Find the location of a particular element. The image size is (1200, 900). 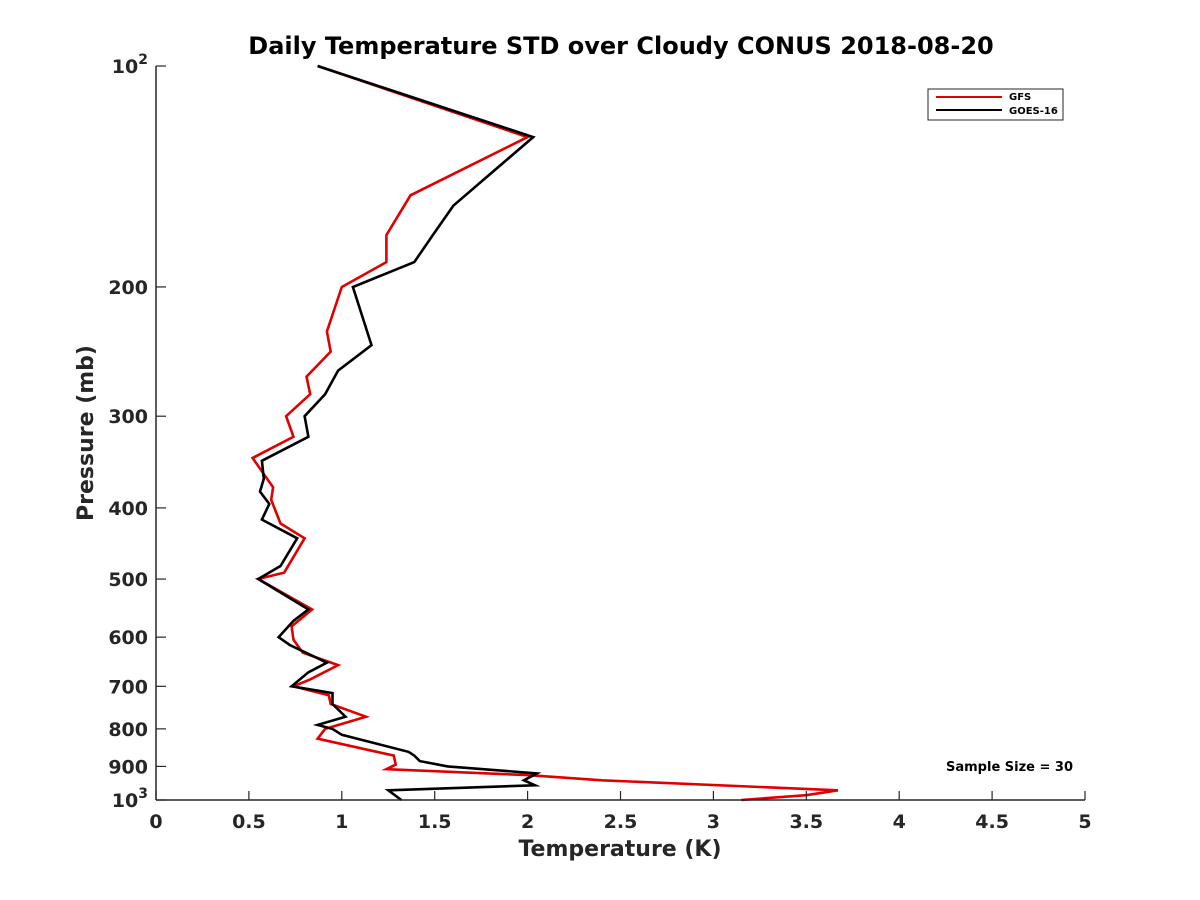

y-tick-label: 300 is located at coordinates (128, 417).